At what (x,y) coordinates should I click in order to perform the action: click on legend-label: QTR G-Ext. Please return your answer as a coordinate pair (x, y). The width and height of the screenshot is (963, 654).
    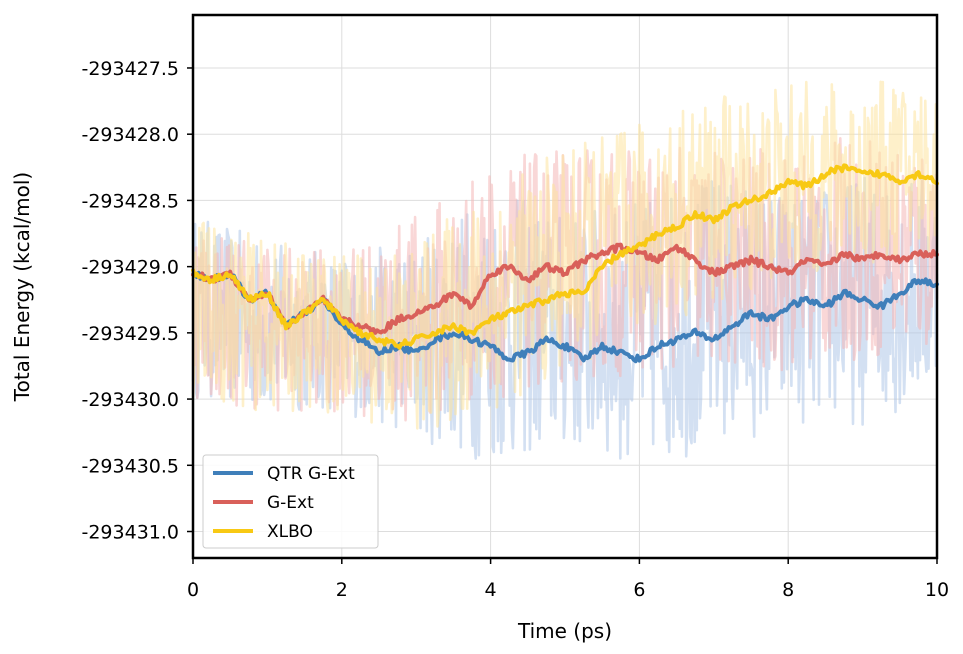
    Looking at the image, I should click on (311, 474).